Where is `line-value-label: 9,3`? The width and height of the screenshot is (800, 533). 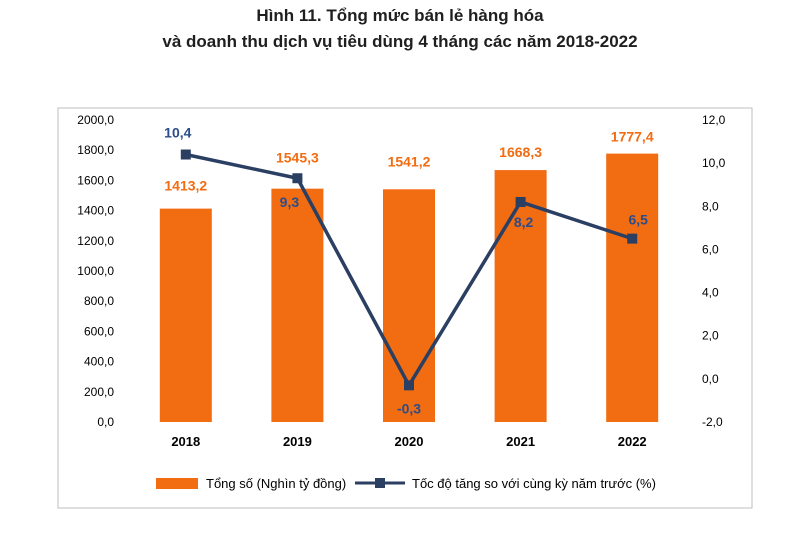
line-value-label: 9,3 is located at coordinates (290, 202).